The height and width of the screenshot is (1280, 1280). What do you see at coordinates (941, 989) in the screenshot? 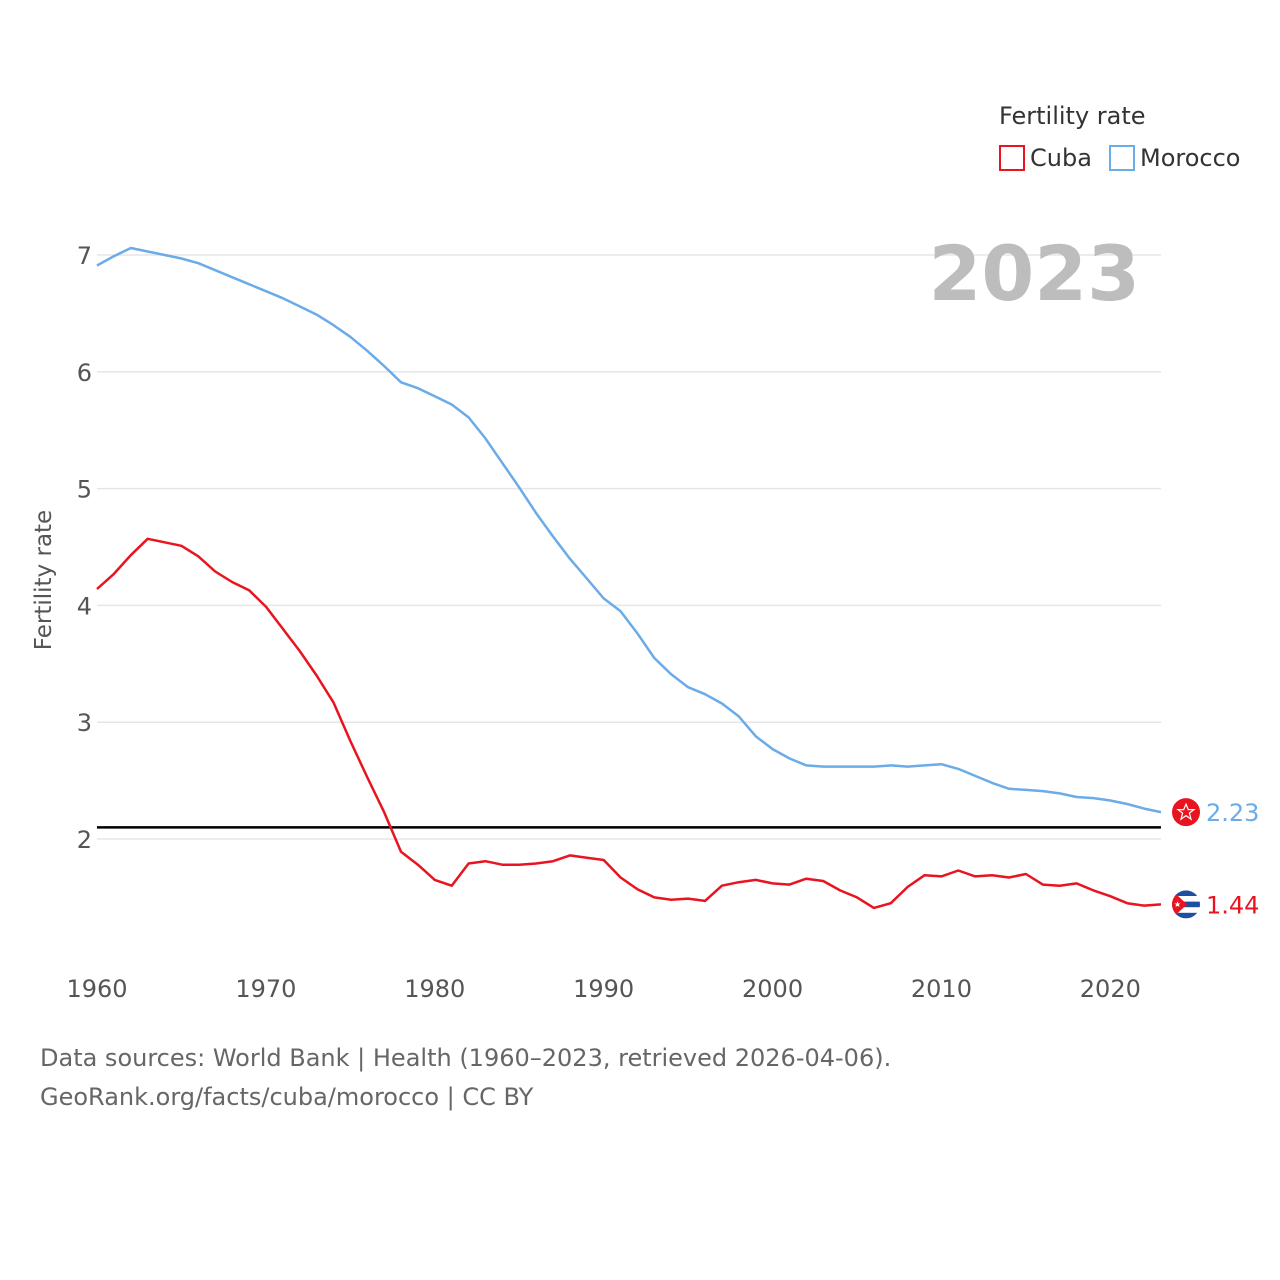
I see `x-tick-label: 2010` at bounding box center [941, 989].